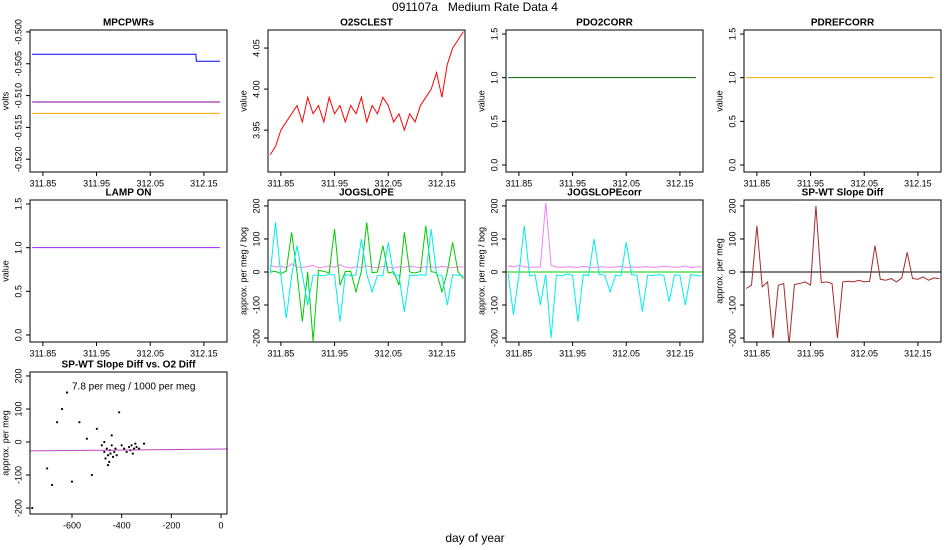  I want to click on y-axis-label: volts, so click(5, 100).